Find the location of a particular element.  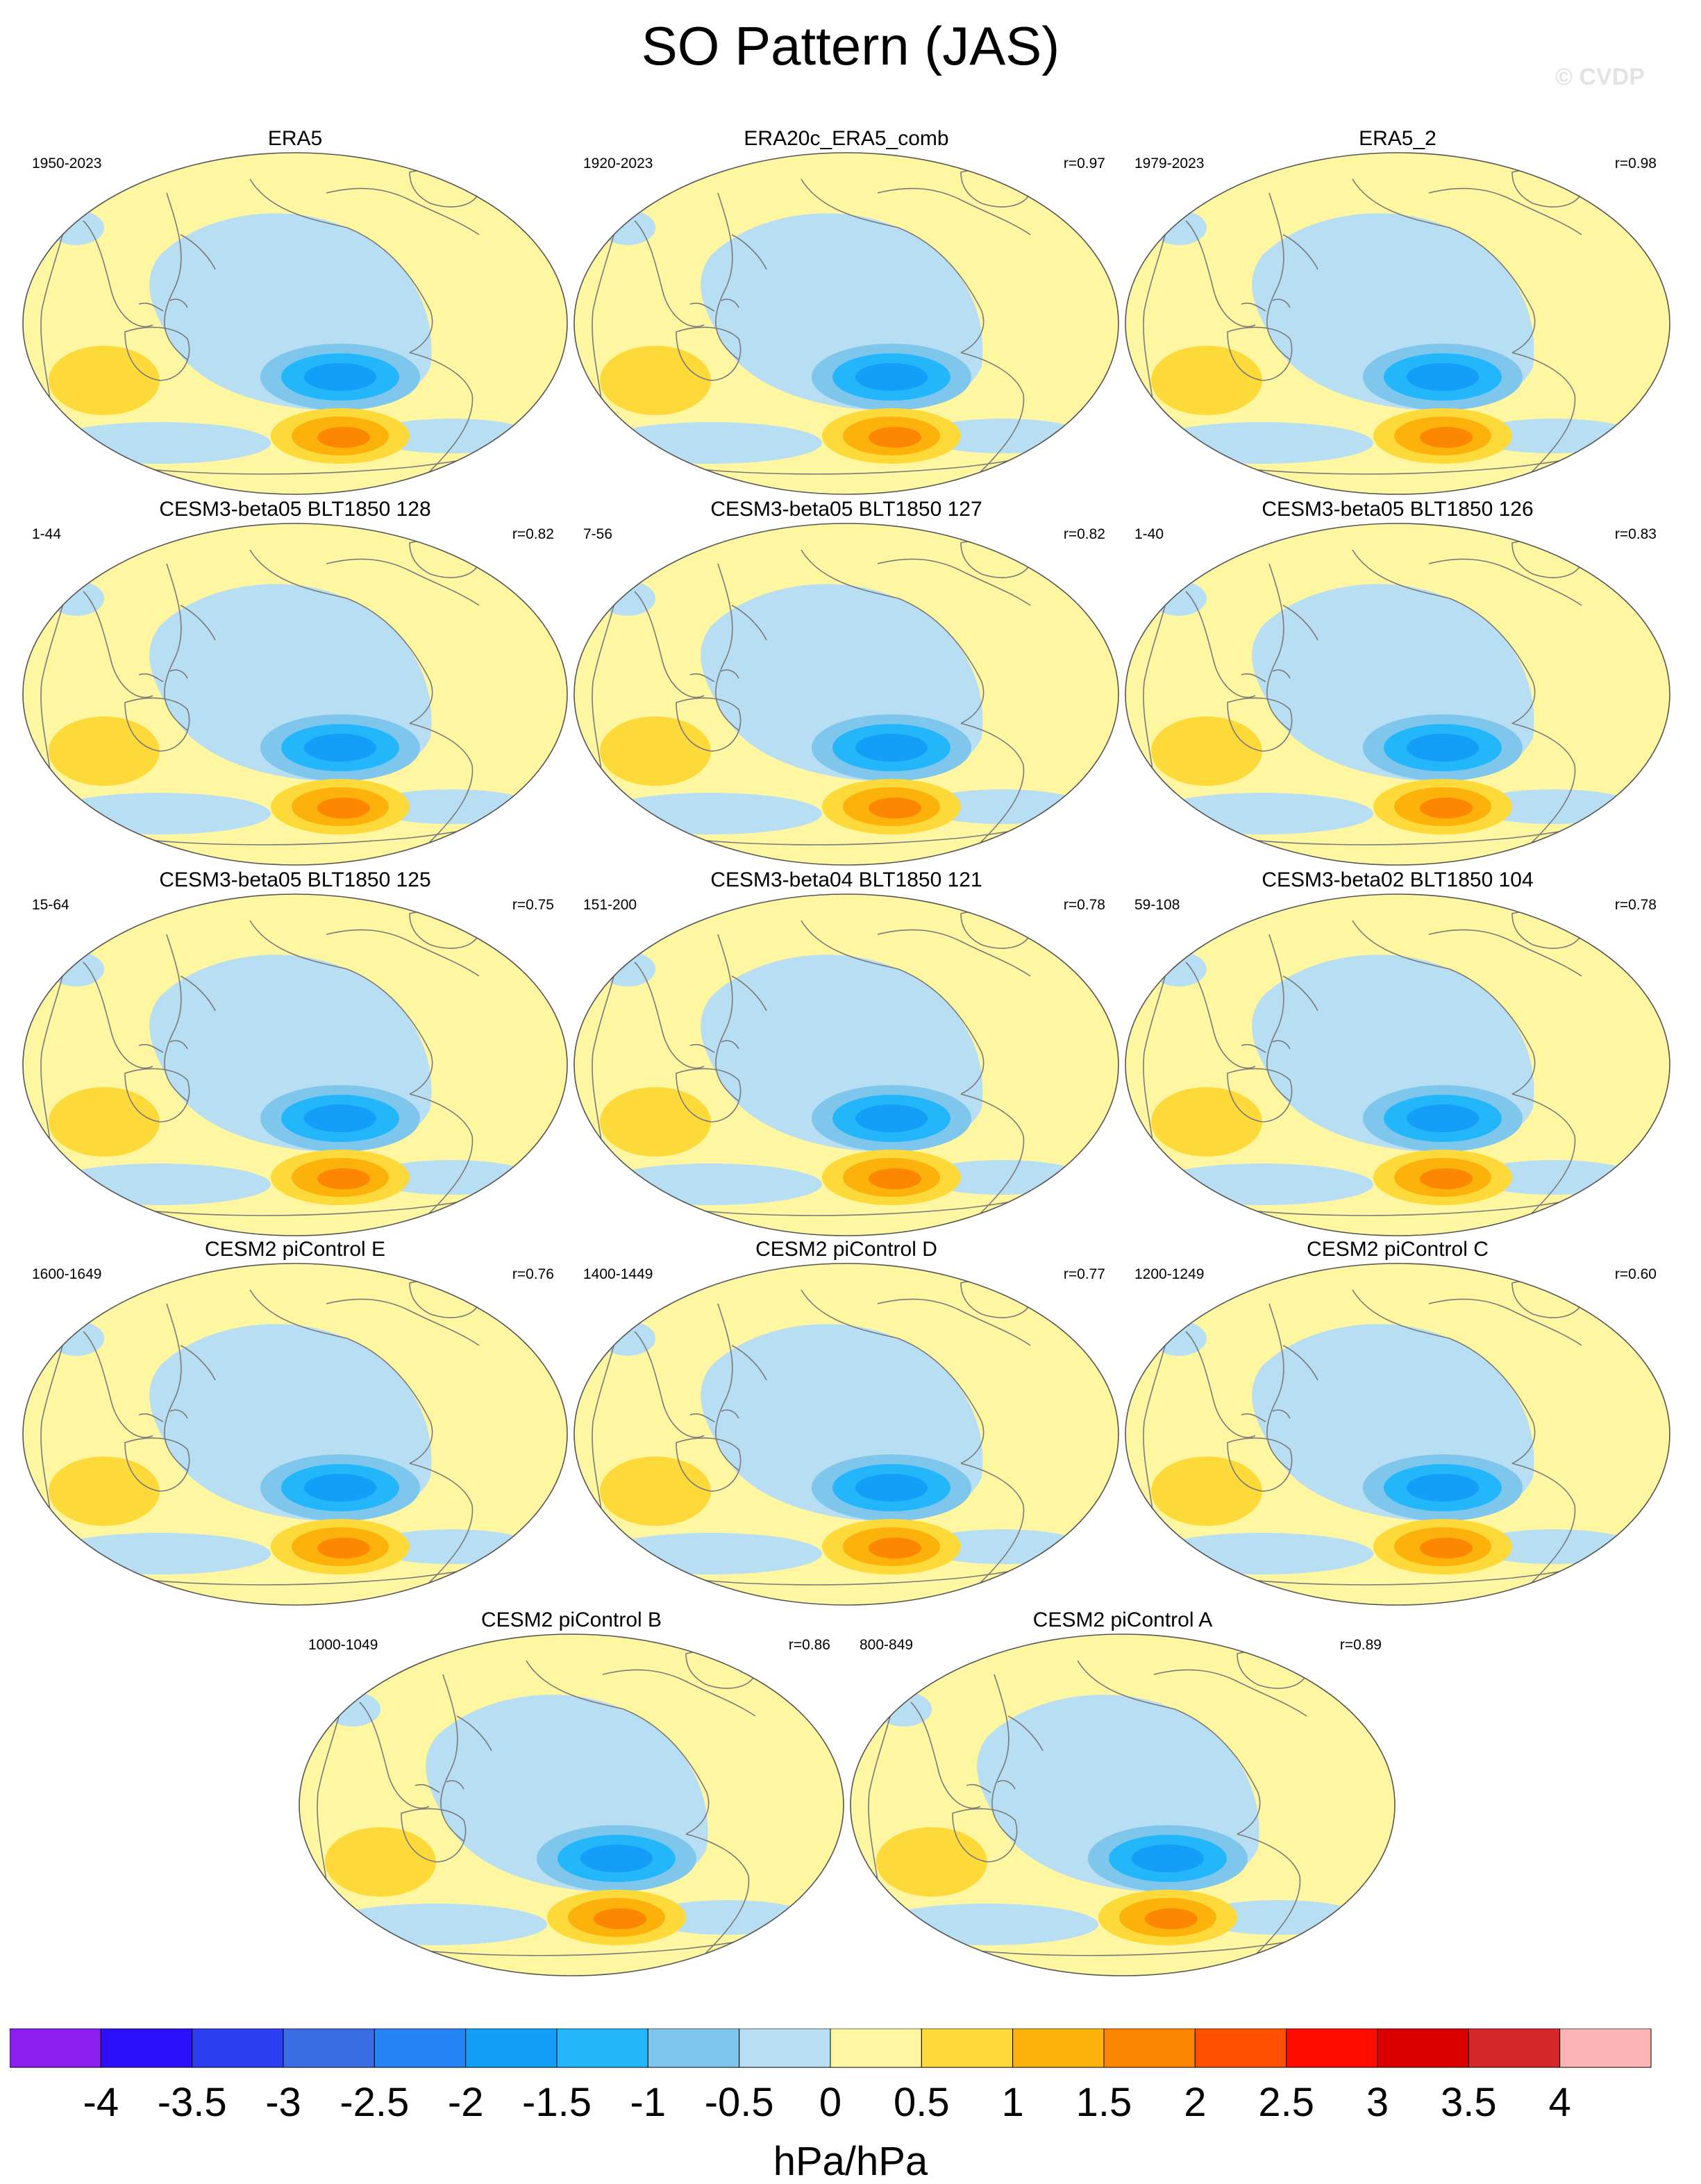

panel-correlation: r=0.89 is located at coordinates (1361, 1645).